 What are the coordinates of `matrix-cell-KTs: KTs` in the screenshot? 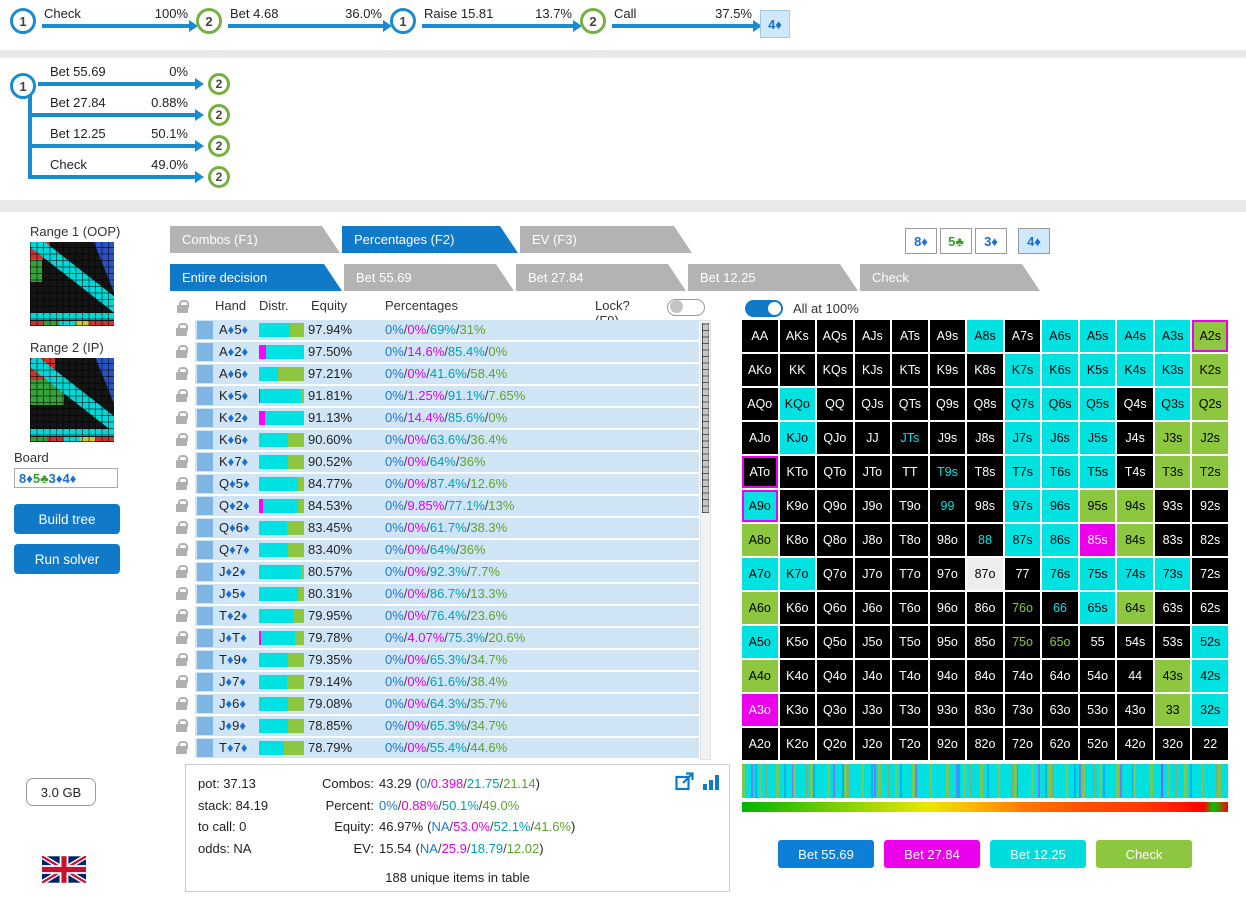 It's located at (910, 370).